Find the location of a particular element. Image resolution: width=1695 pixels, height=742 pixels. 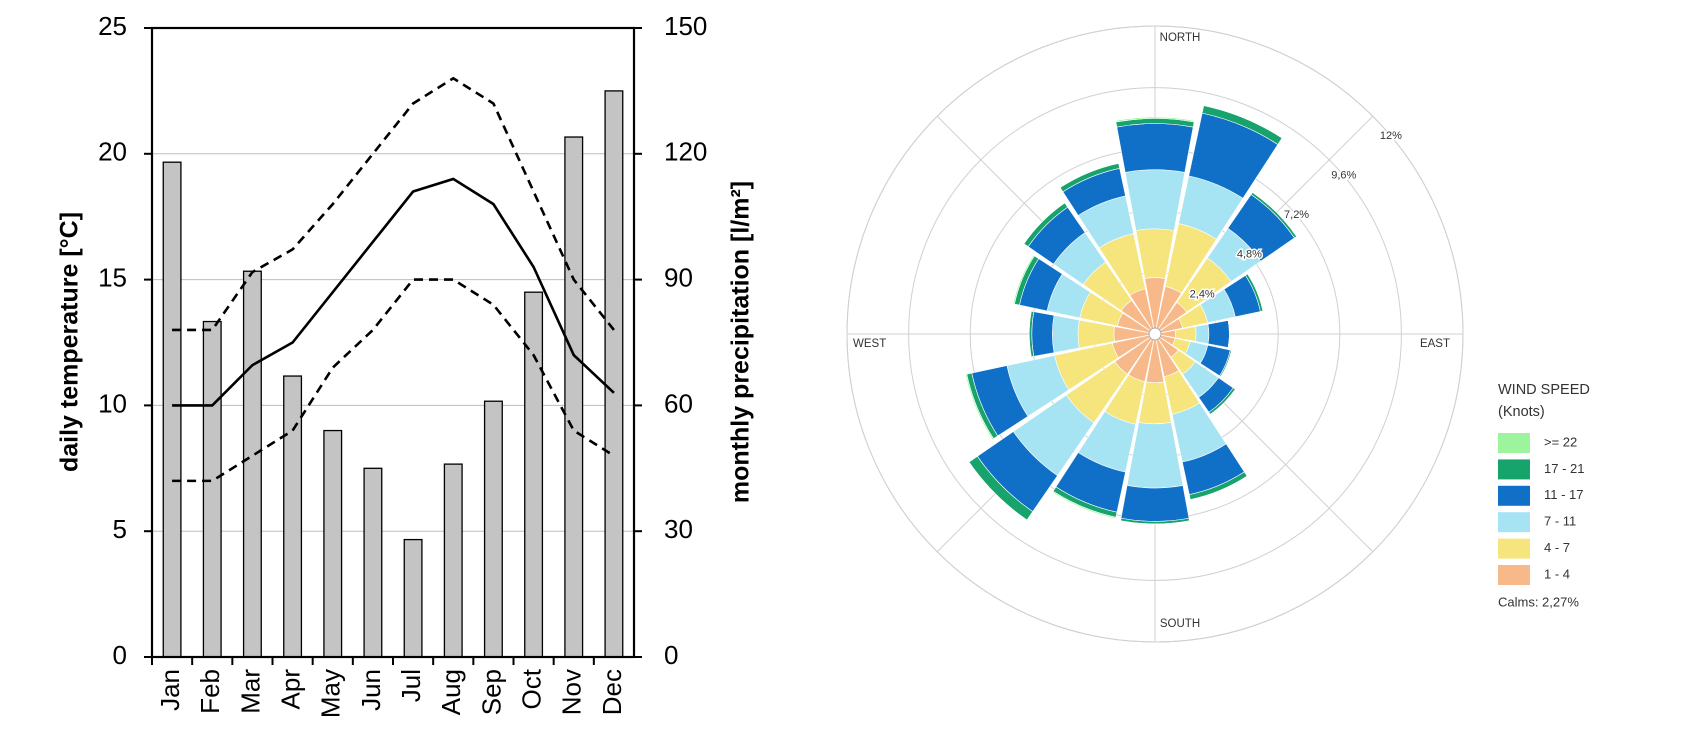

x-tick-label: Feb is located at coordinates (210, 691).